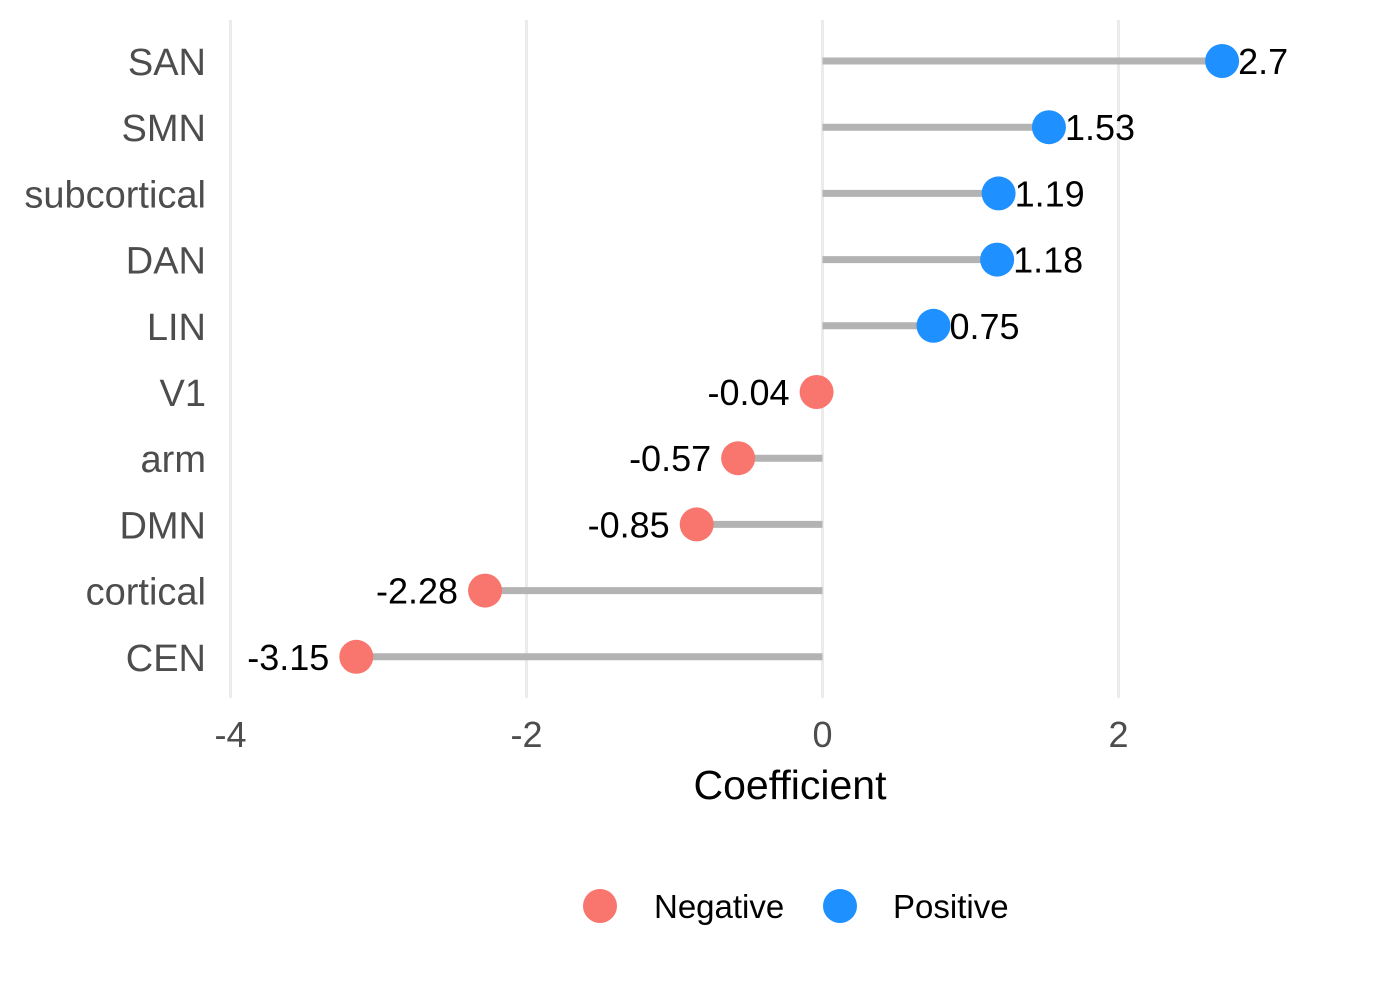 The image size is (1375, 981). What do you see at coordinates (951, 906) in the screenshot?
I see `legend-label: Positive` at bounding box center [951, 906].